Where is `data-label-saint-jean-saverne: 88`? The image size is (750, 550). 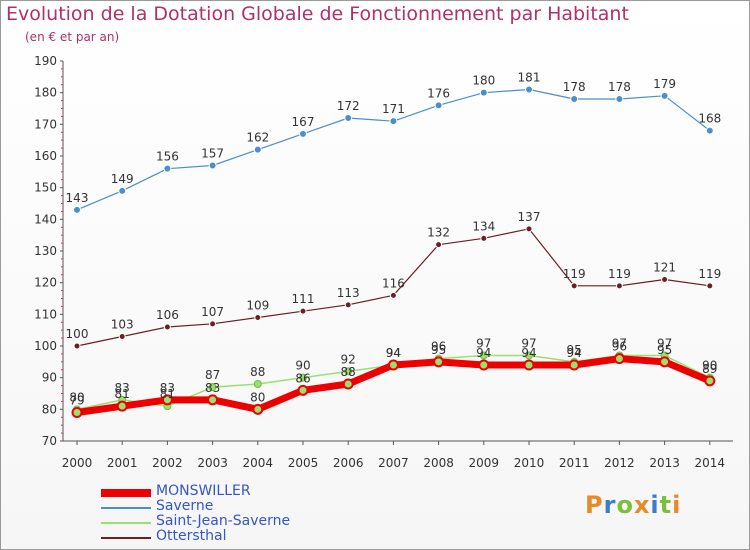 data-label-saint-jean-saverne: 88 is located at coordinates (257, 372).